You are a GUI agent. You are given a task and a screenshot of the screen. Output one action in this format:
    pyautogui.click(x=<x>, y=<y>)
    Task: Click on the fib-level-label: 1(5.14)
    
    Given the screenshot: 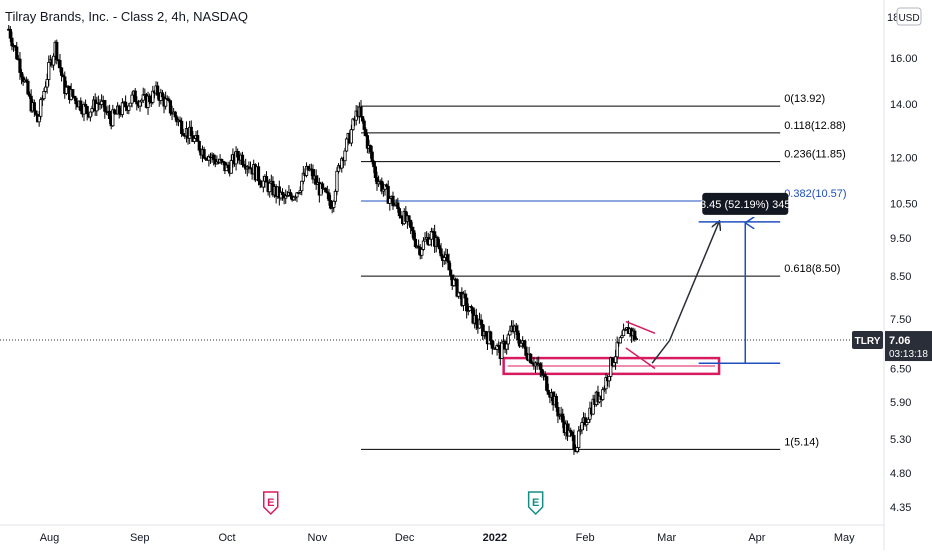 What is the action you would take?
    pyautogui.click(x=801, y=442)
    